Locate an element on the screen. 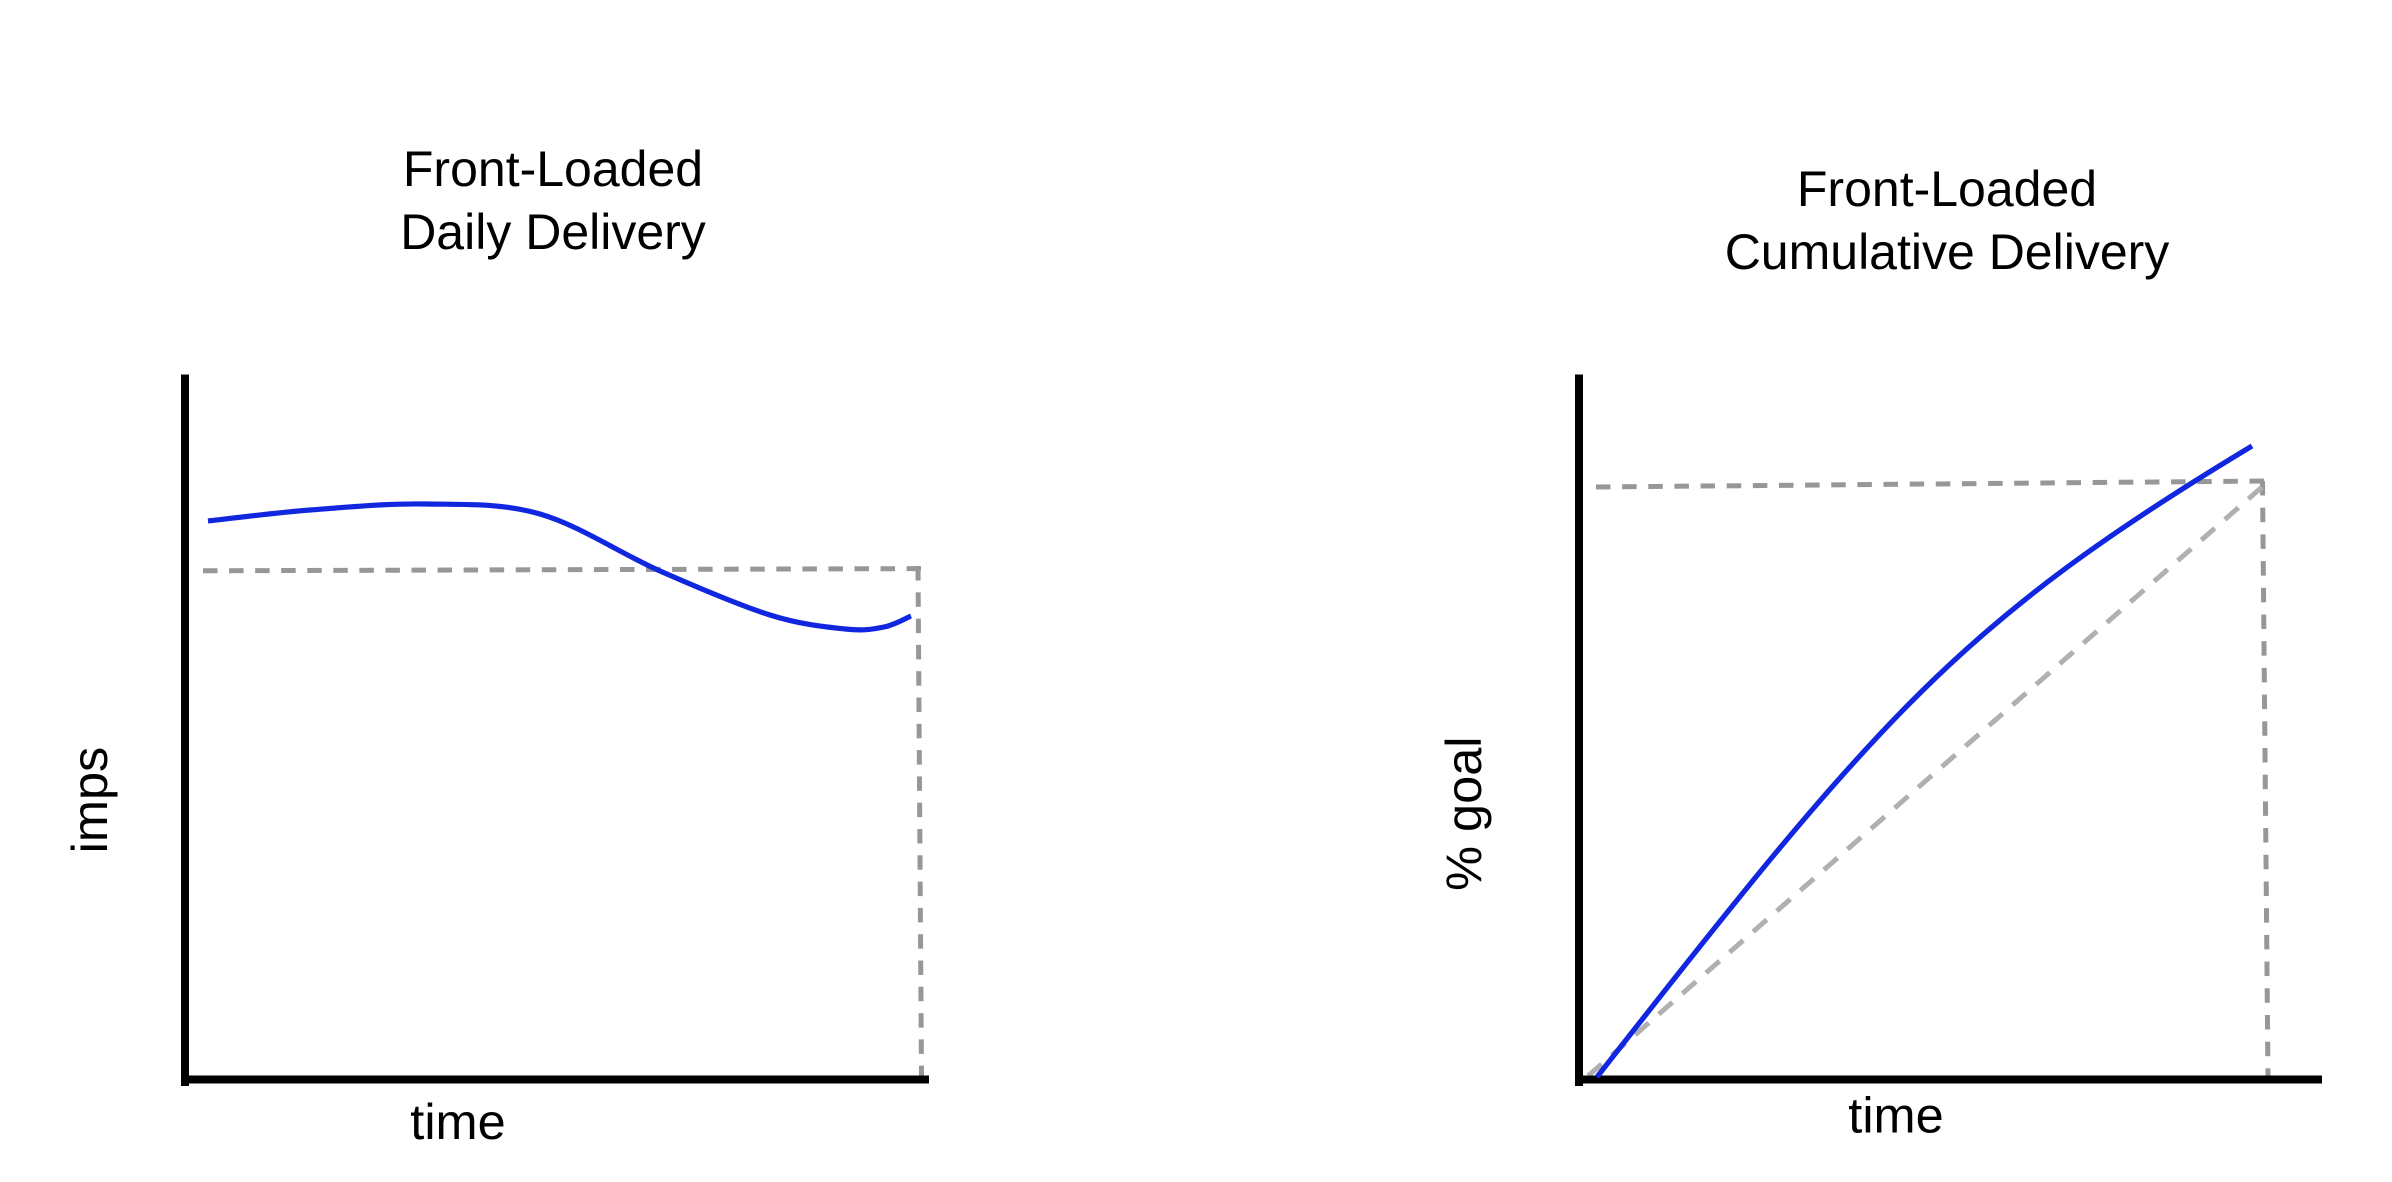 This screenshot has width=2392, height=1182. svg-text: % goal is located at coordinates (1463, 813).